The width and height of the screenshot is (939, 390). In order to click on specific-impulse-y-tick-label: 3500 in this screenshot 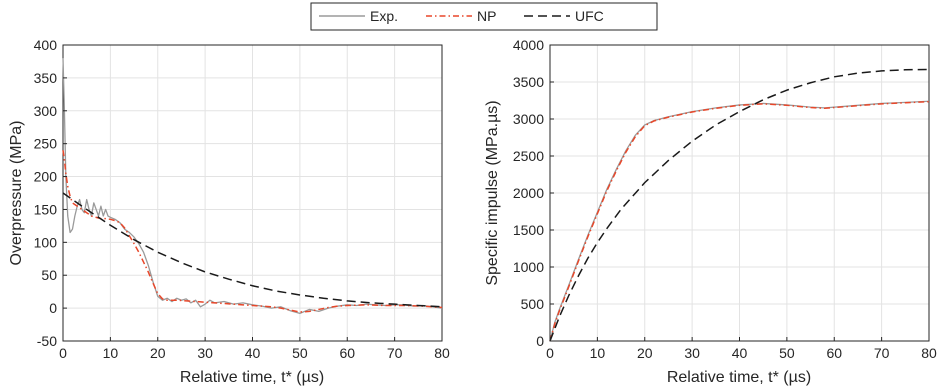, I will do `click(528, 82)`.